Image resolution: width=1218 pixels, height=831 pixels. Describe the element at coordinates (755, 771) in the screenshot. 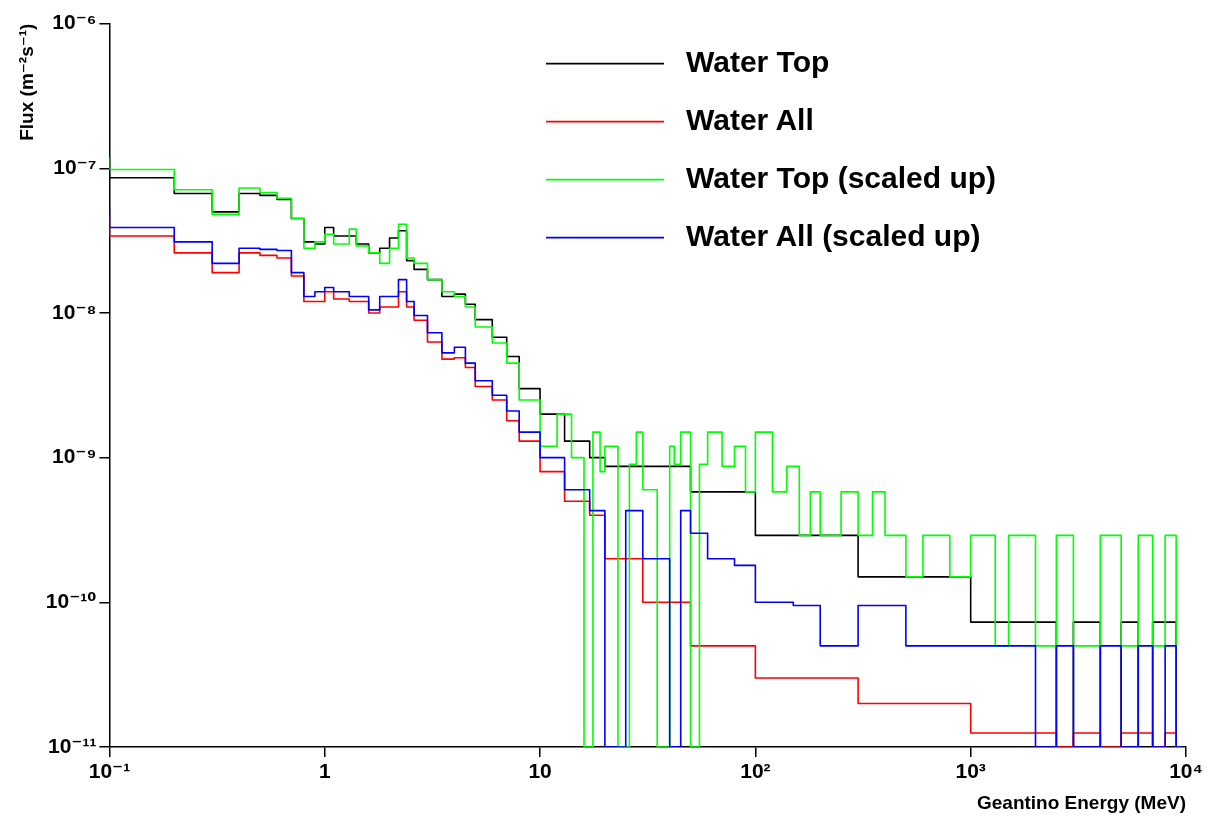

I see `x-tick-label: 10²` at that location.